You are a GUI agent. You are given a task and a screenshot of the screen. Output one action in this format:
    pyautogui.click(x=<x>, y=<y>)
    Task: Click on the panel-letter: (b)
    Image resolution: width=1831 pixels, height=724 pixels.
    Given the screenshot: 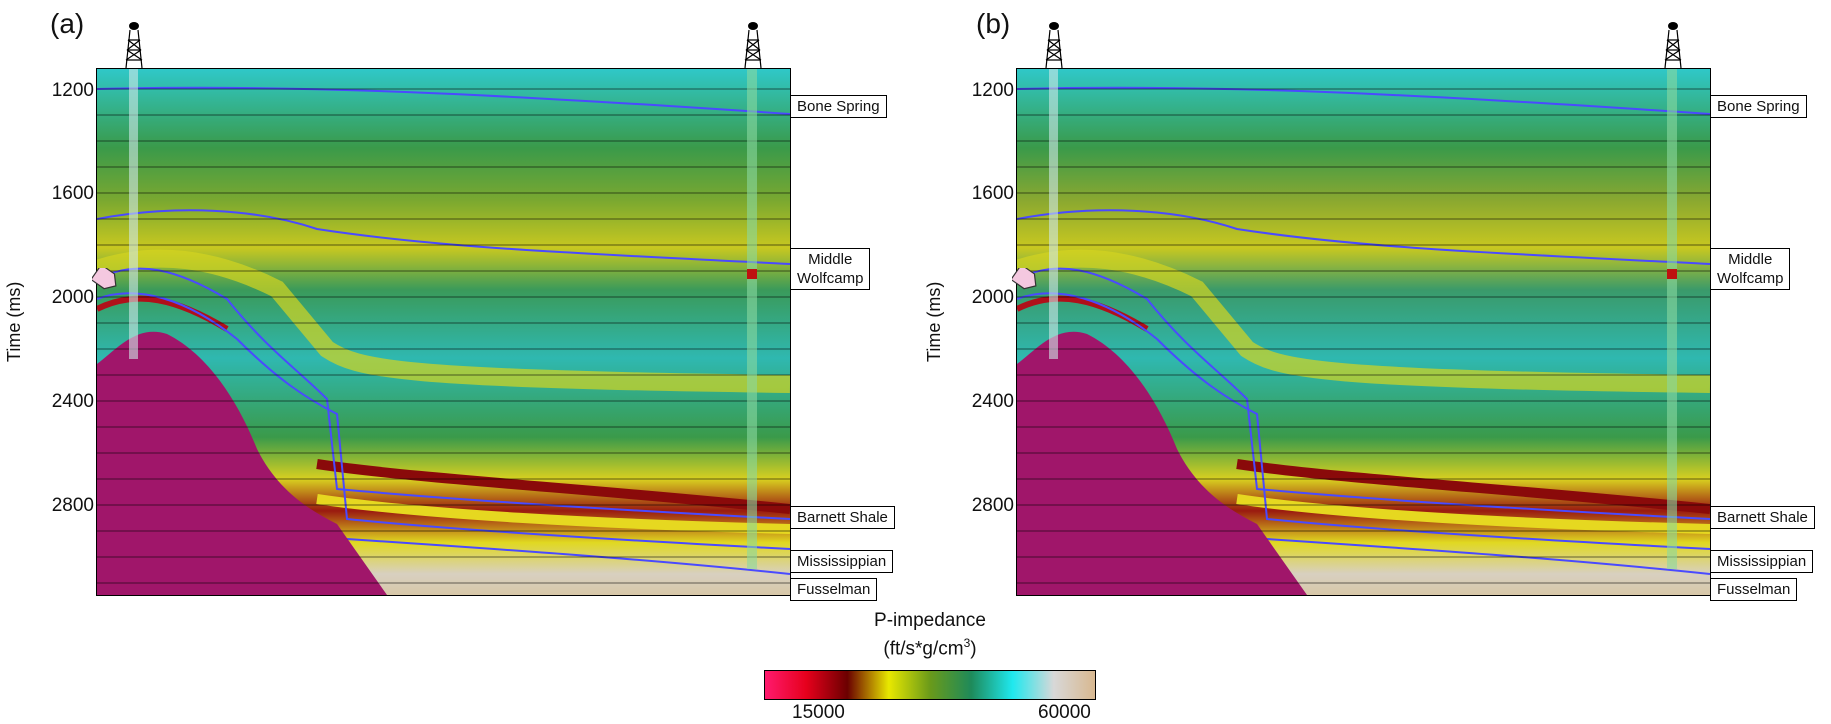 What is the action you would take?
    pyautogui.click(x=993, y=23)
    